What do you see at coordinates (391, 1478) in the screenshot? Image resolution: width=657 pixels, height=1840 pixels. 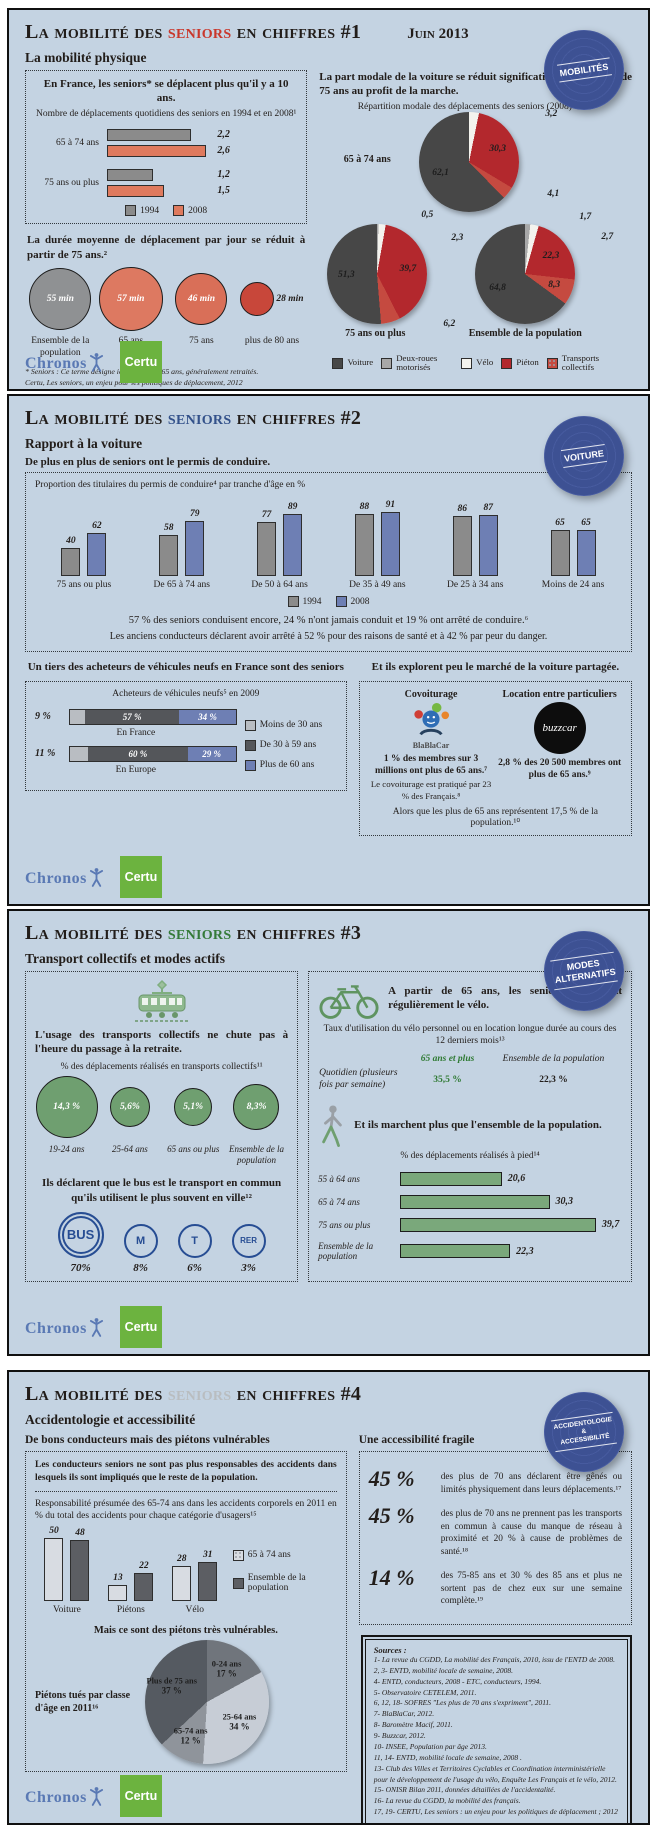 I see `stat-value: 45 %` at bounding box center [391, 1478].